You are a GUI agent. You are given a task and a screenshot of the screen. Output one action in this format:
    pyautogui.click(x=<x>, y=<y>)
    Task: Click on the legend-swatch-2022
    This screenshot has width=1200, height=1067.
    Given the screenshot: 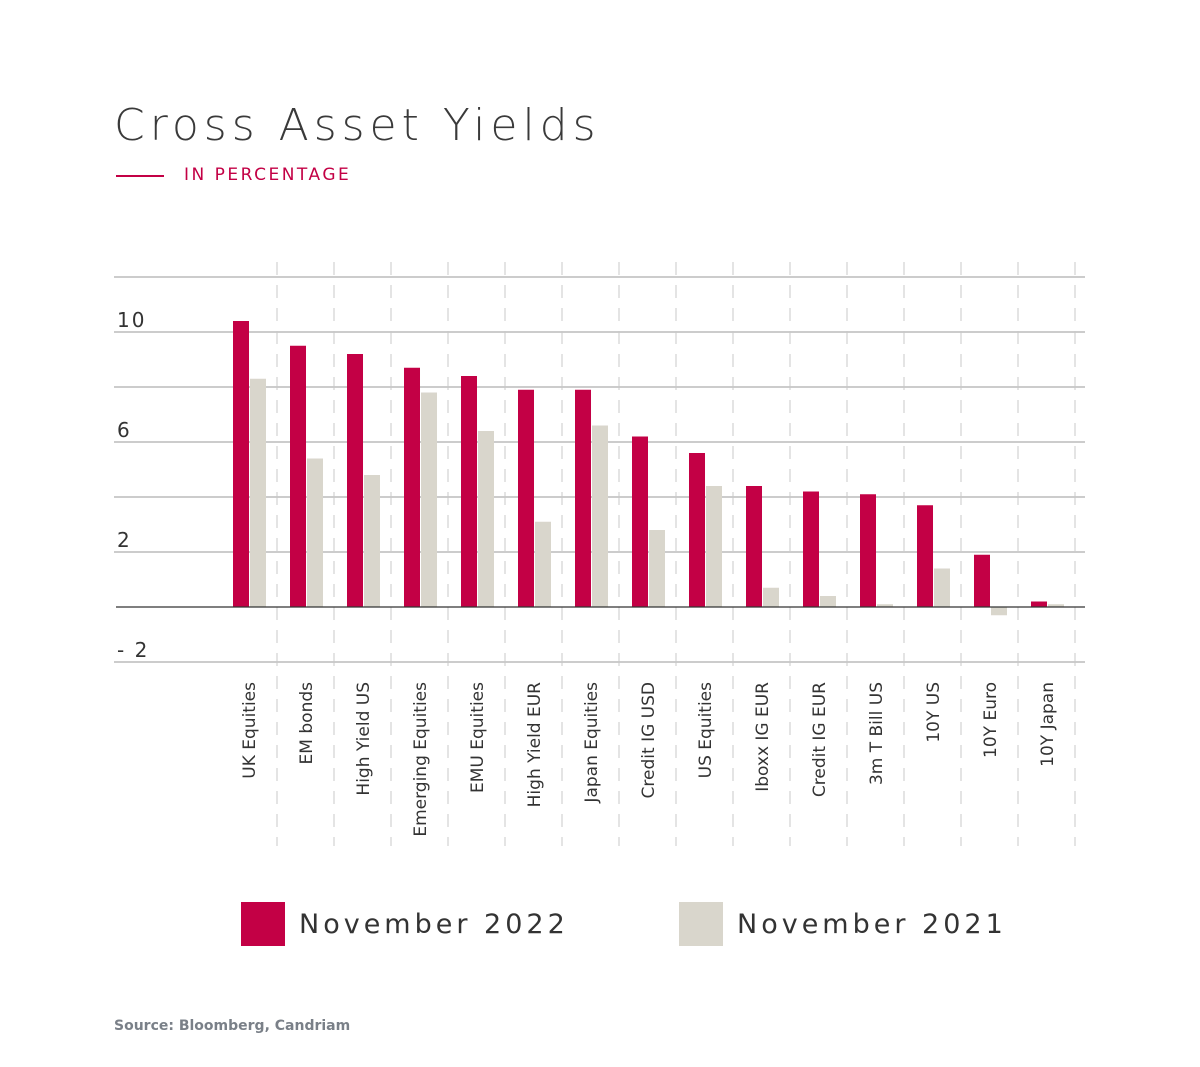 What is the action you would take?
    pyautogui.click(x=263, y=924)
    